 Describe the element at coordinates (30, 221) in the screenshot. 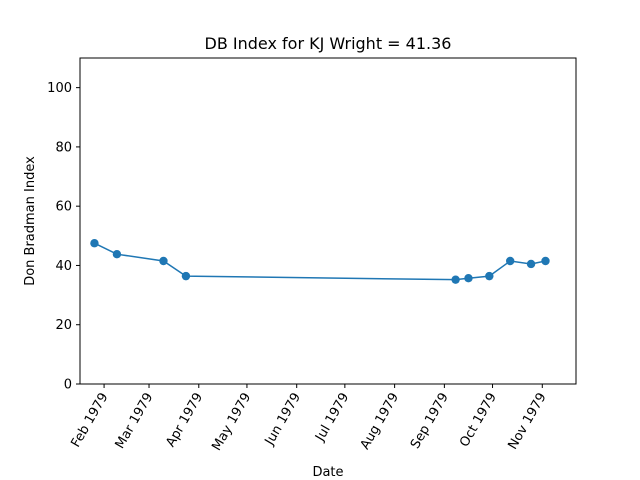

I see `y-axis-label: Don Bradman Index` at that location.